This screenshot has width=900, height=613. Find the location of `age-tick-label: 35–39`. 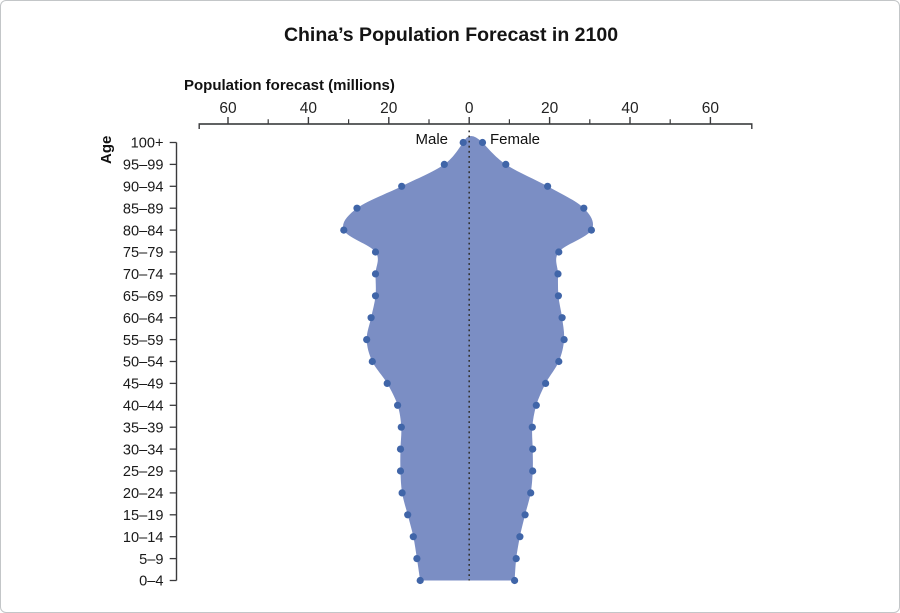

age-tick-label: 35–39 is located at coordinates (143, 428).